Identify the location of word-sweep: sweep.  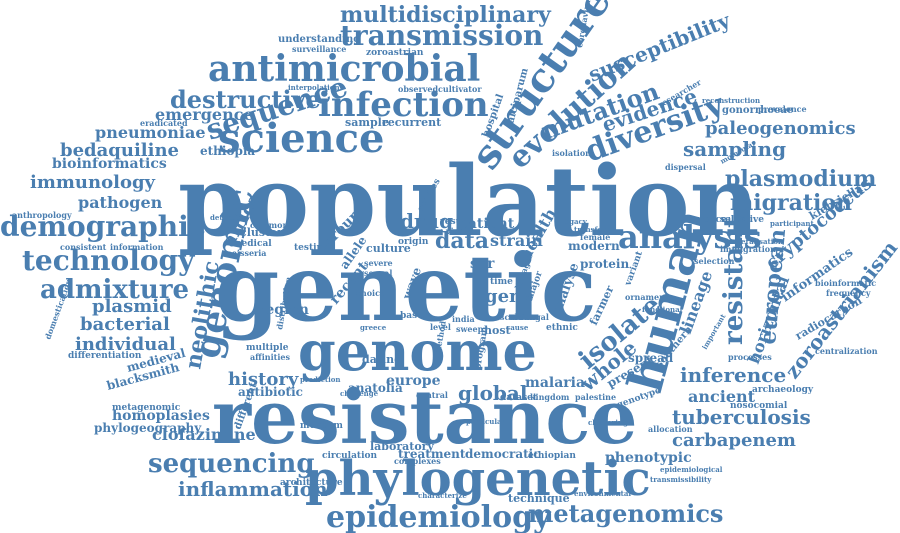
(470, 329).